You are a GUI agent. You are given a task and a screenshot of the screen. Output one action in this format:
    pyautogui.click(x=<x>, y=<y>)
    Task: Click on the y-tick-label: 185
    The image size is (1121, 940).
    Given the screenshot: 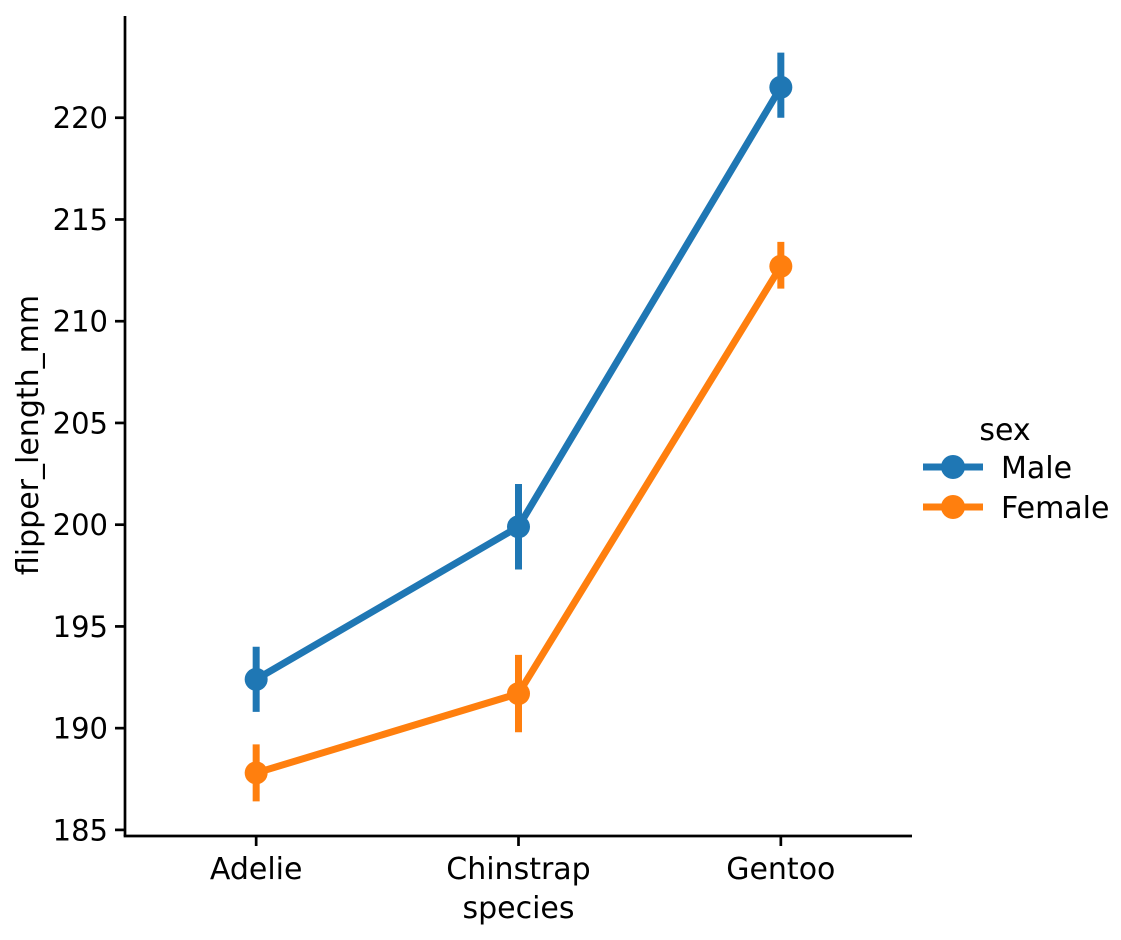 What is the action you would take?
    pyautogui.click(x=80, y=830)
    